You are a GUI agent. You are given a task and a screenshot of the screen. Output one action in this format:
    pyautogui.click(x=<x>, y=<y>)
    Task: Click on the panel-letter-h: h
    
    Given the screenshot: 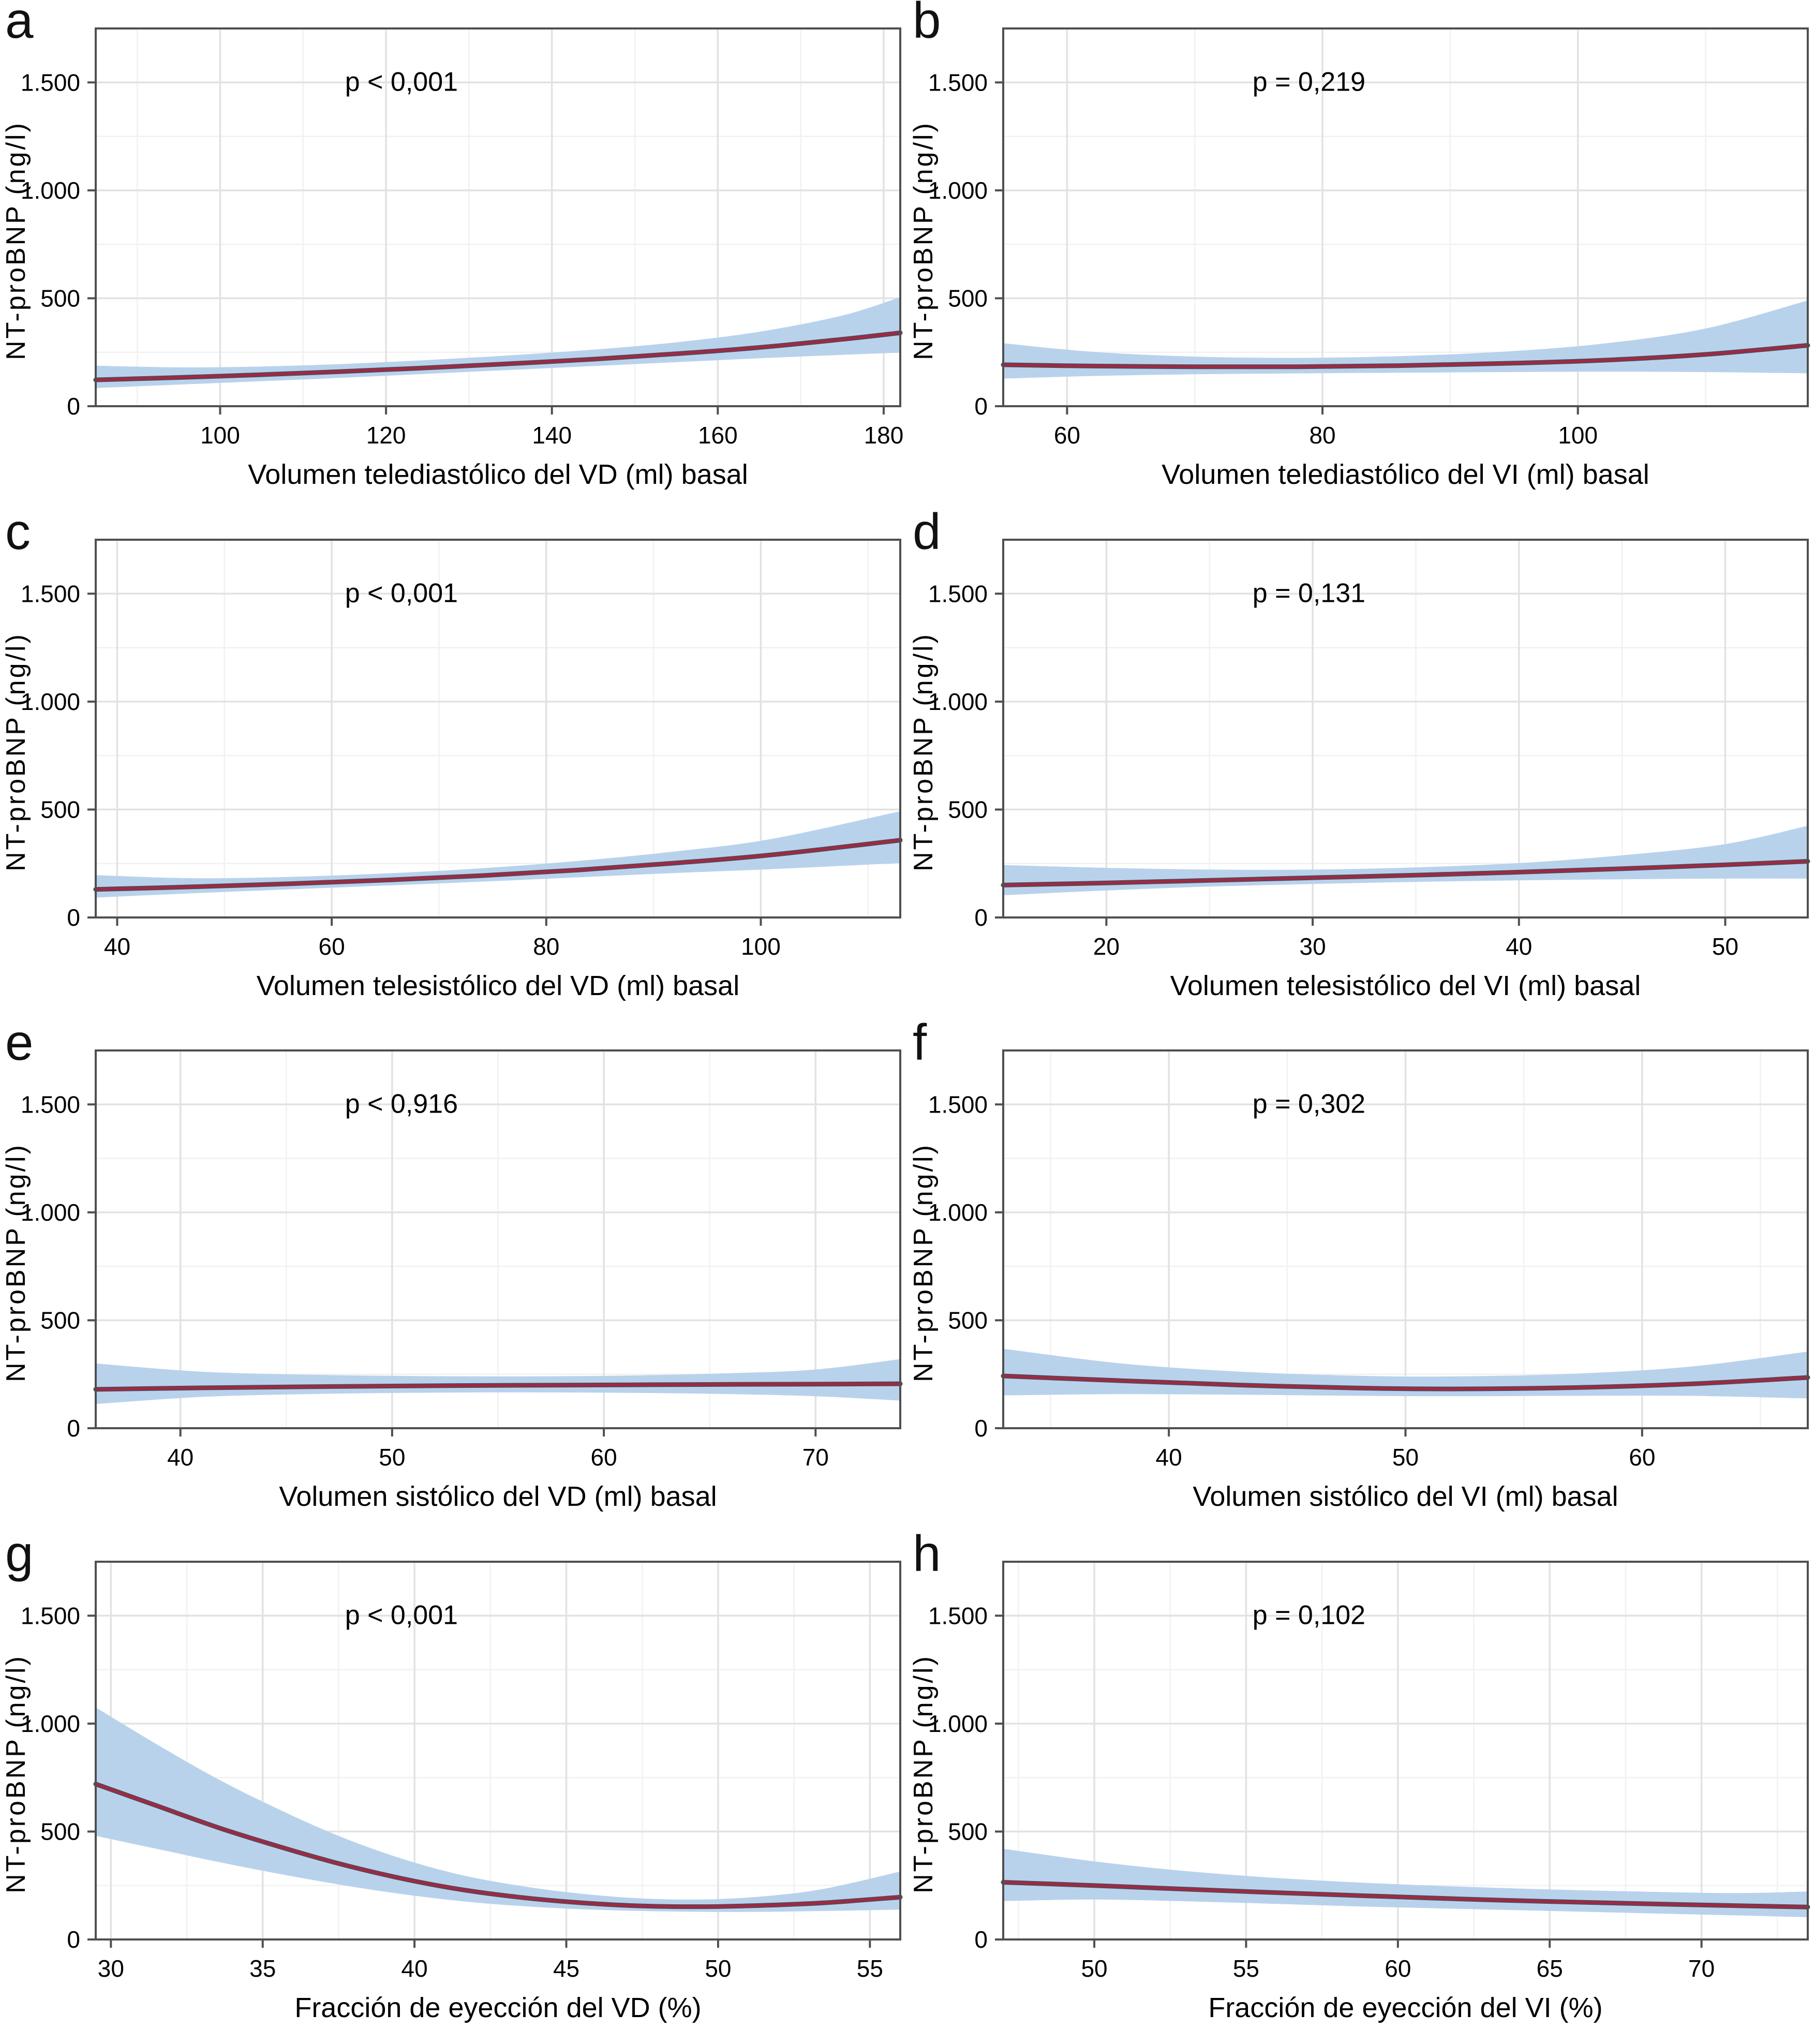 What is the action you would take?
    pyautogui.click(x=927, y=1553)
    